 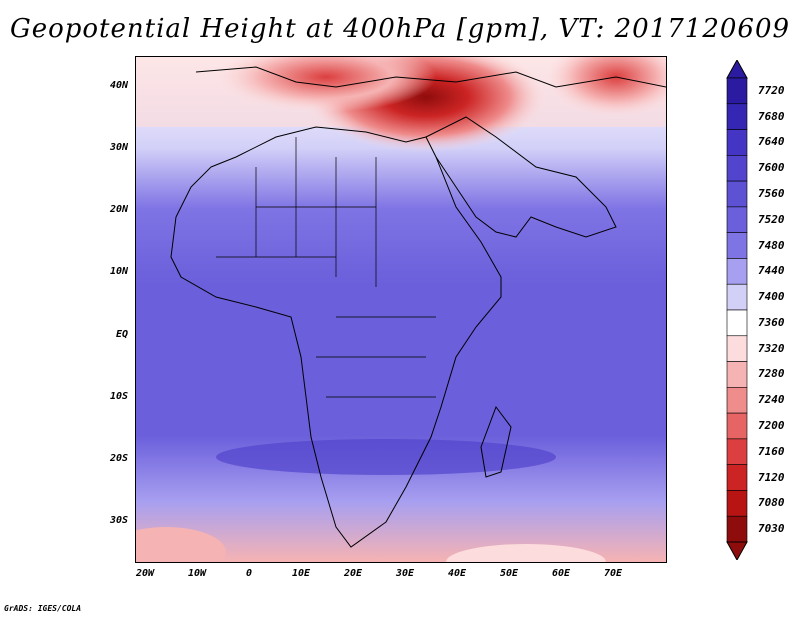 I want to click on colorbar-label: 7320, so click(x=771, y=348).